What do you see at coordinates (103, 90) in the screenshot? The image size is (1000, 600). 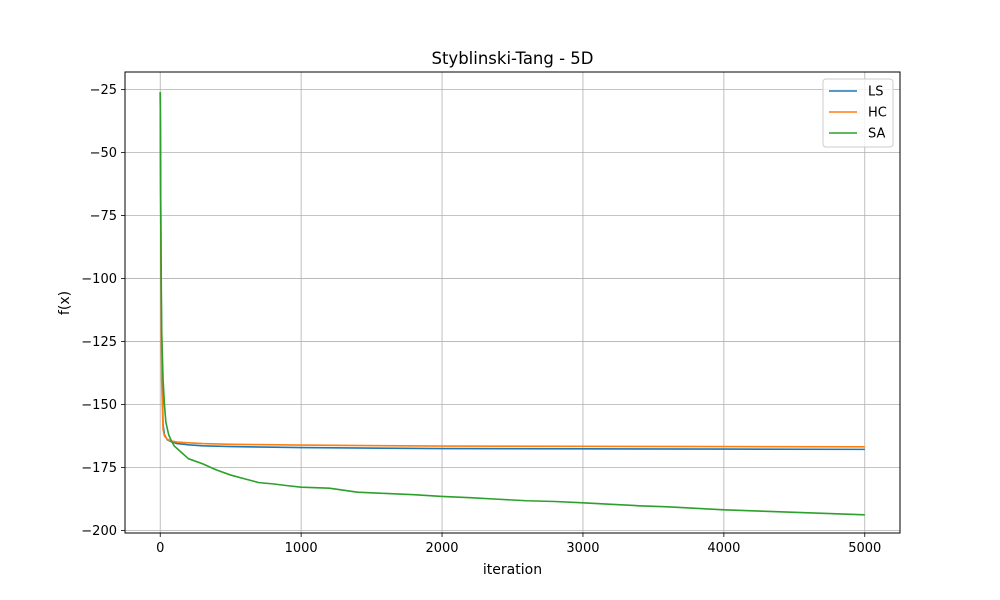 I see `y-tick-label: −25` at bounding box center [103, 90].